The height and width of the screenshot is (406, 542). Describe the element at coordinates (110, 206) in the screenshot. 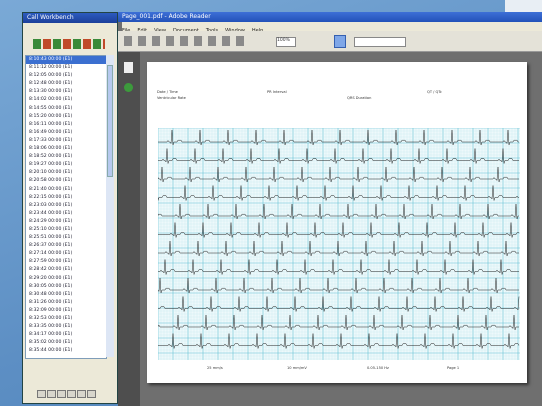

I see `scrollbar` at that location.